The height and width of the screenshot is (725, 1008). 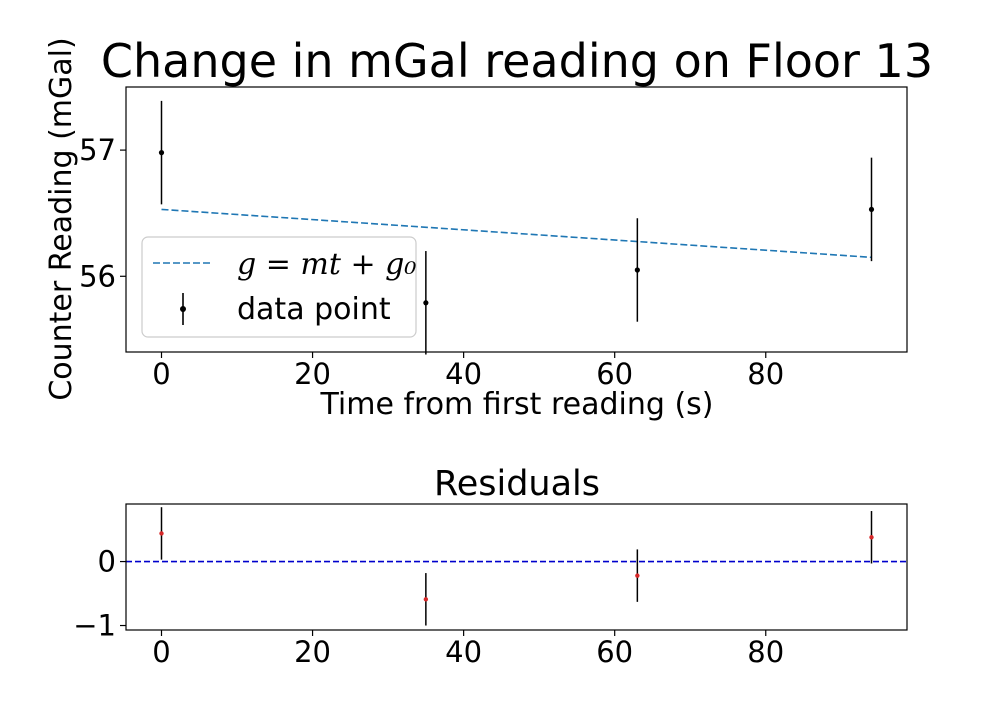 I want to click on main-y-tick-label: 57, so click(x=97, y=150).